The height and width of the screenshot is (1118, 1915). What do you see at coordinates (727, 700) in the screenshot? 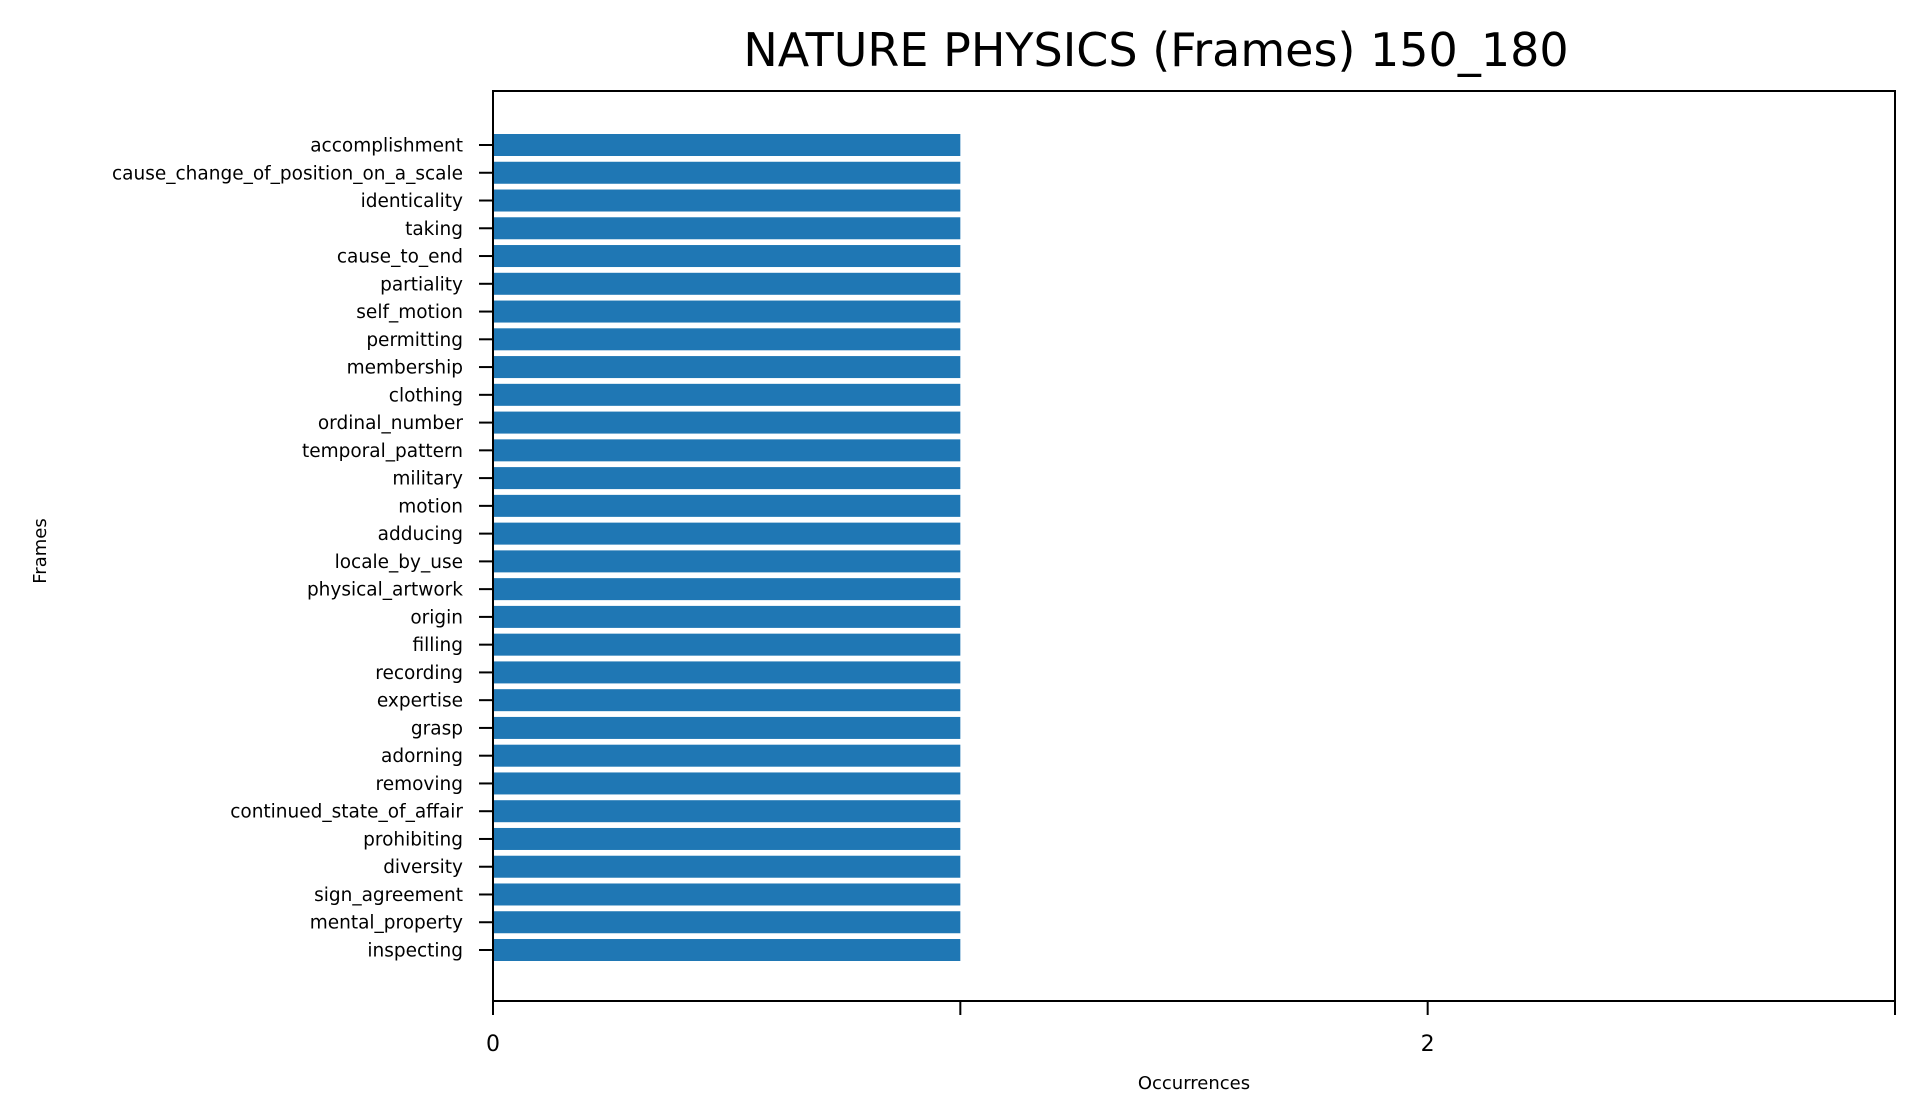
I see `bar-expertise` at bounding box center [727, 700].